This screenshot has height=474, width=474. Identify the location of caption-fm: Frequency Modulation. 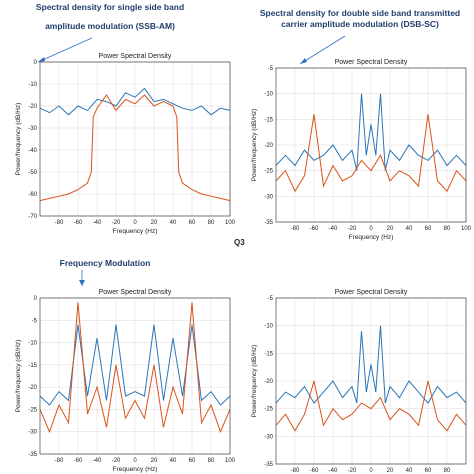
(105, 263).